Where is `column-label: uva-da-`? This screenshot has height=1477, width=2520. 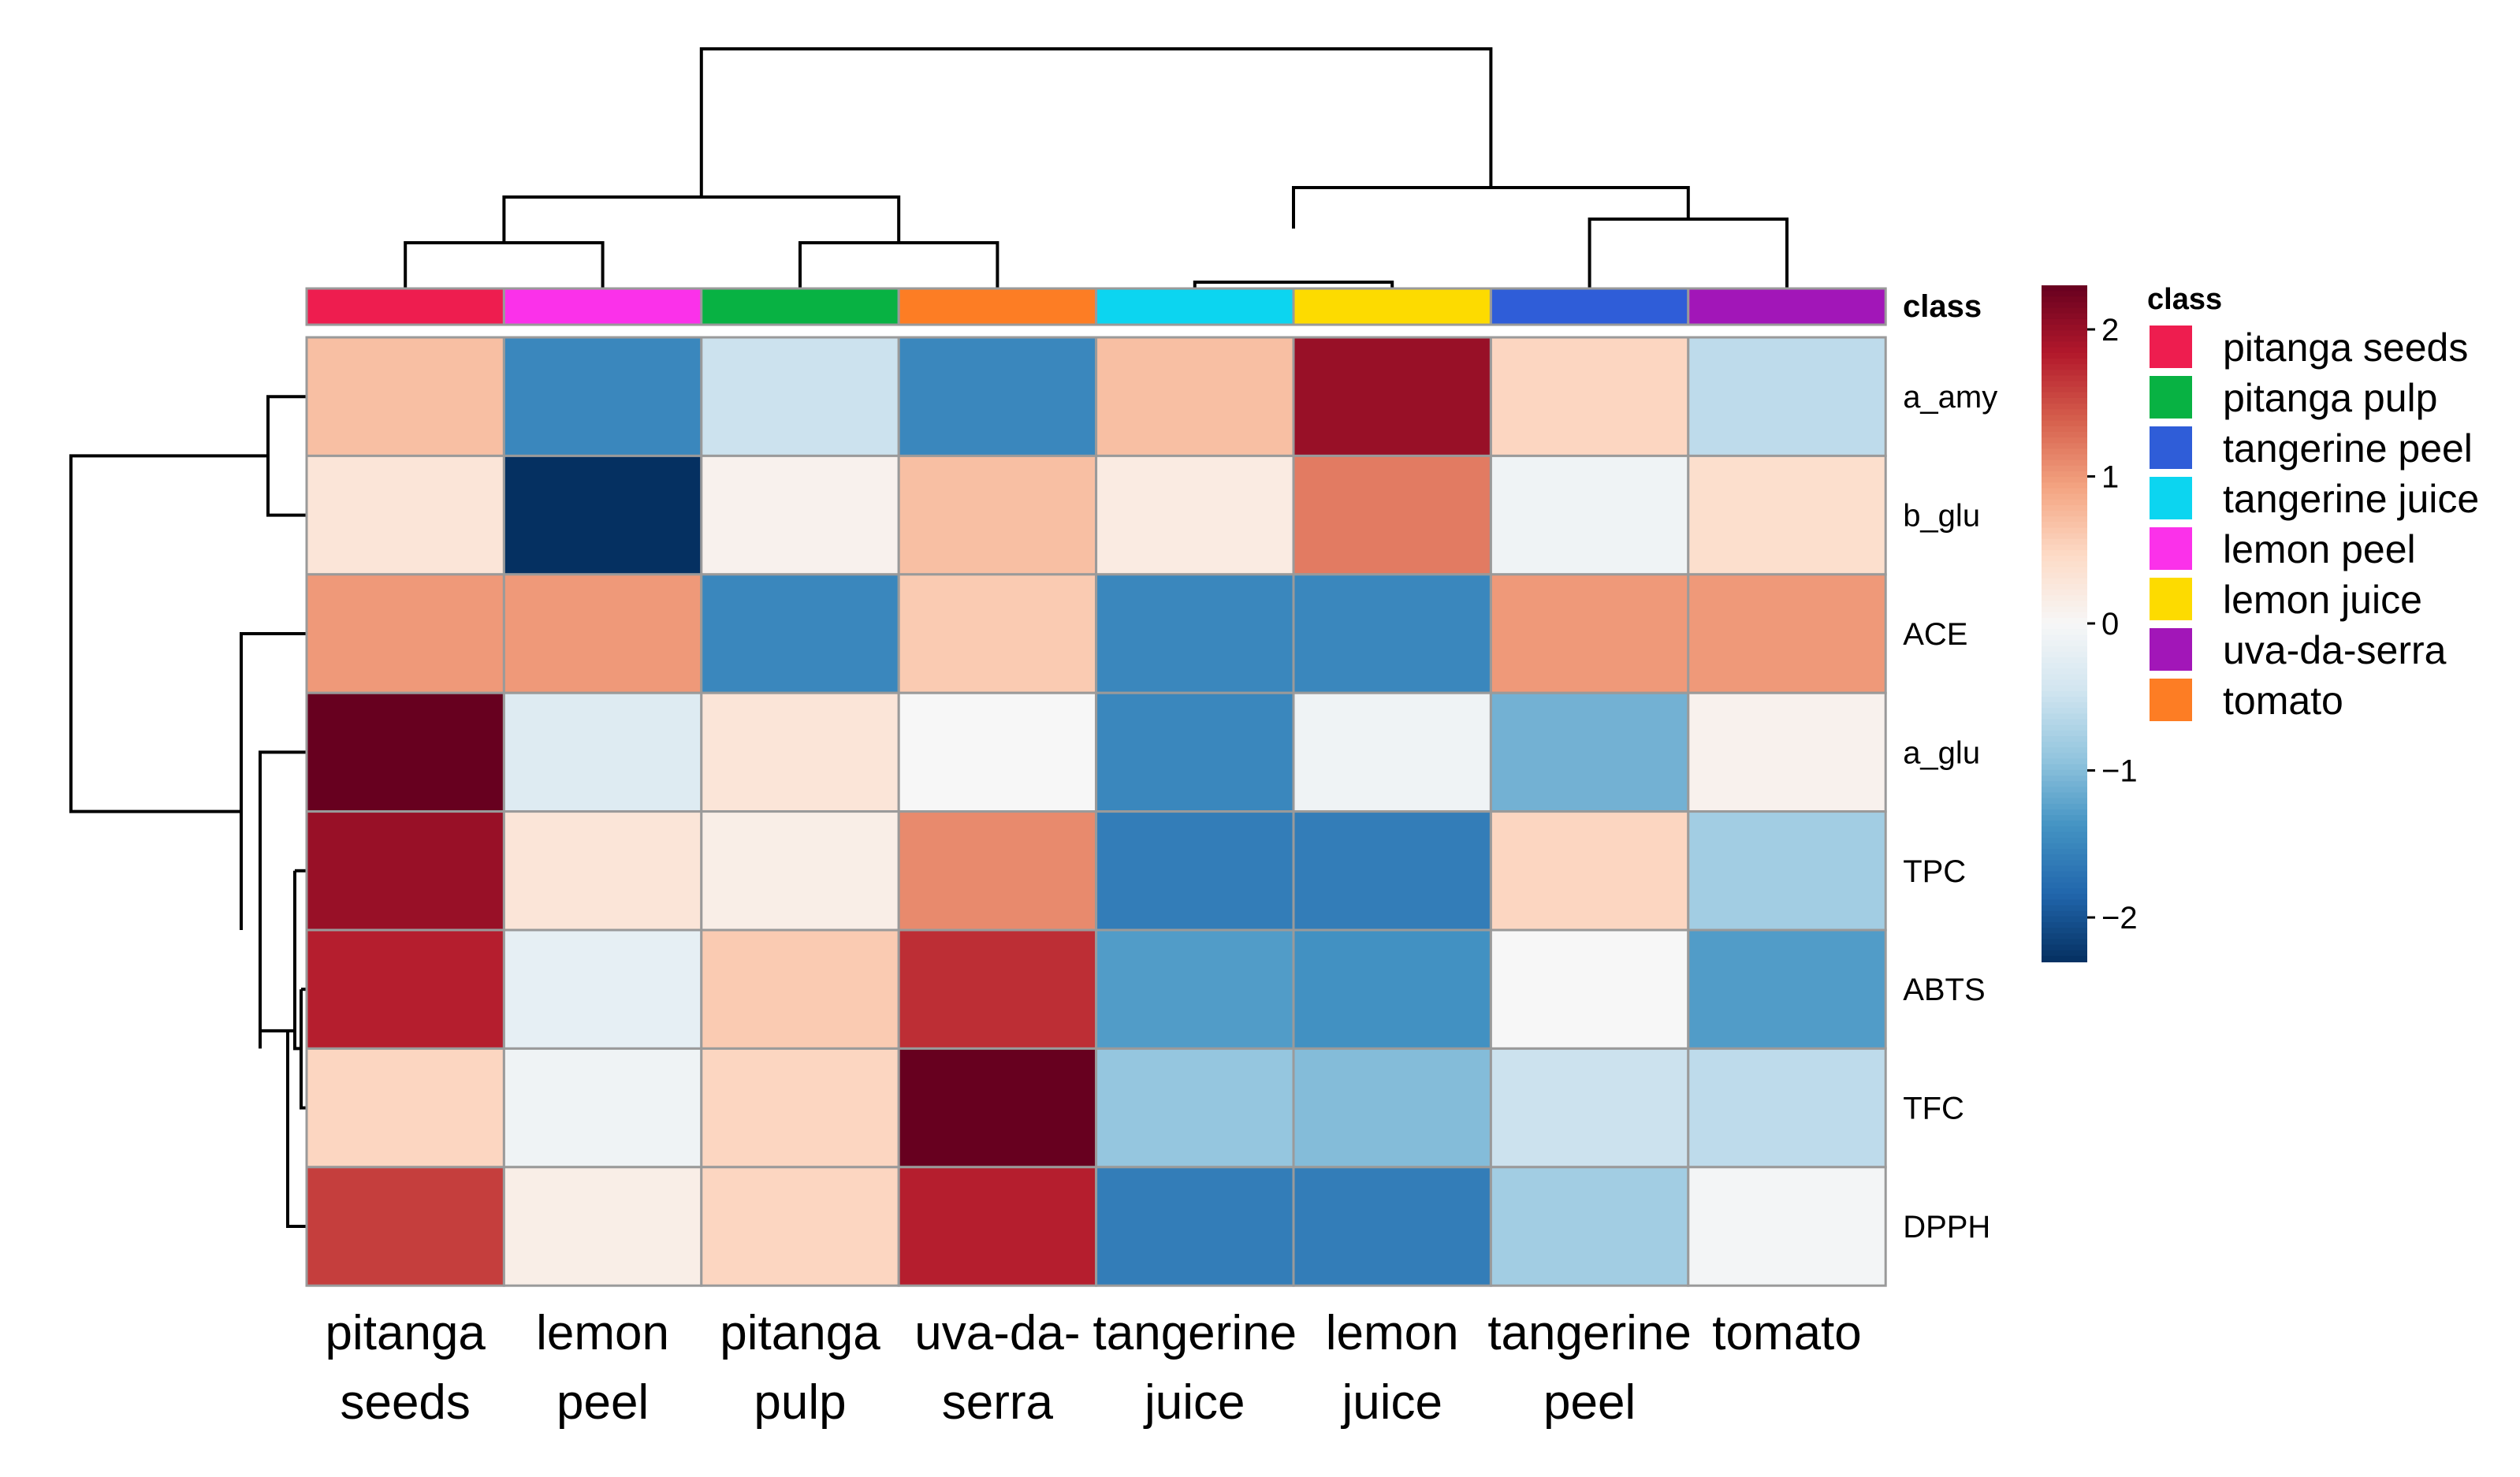 column-label: uva-da- is located at coordinates (997, 1333).